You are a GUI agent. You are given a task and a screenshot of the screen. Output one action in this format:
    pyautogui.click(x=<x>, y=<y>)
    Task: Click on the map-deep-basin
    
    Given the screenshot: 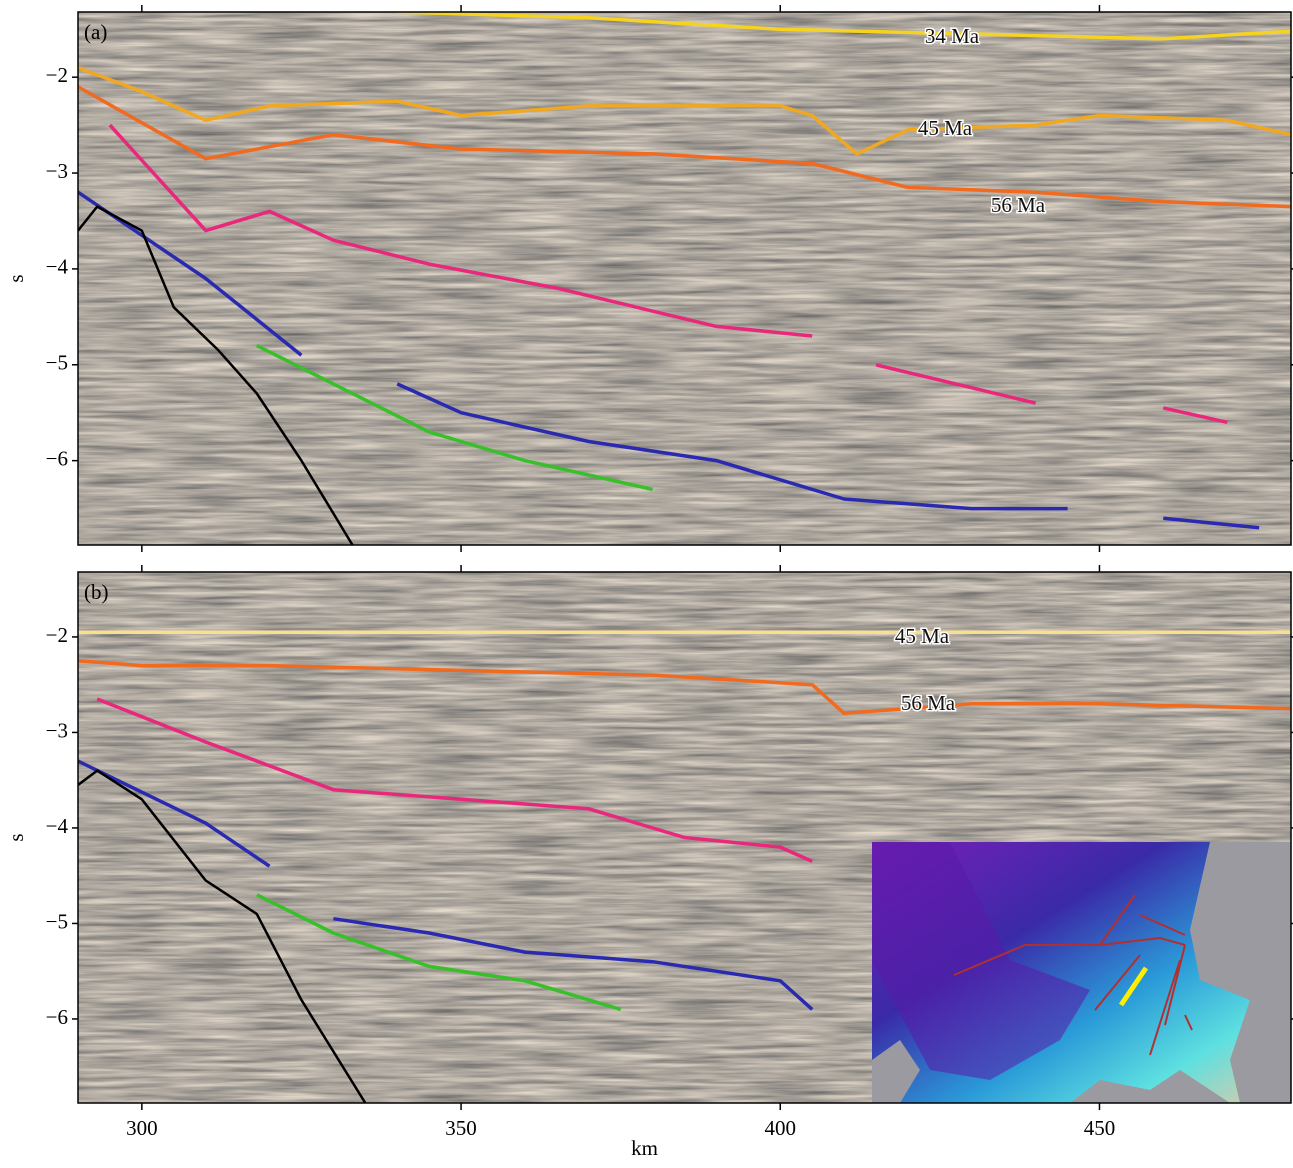 What is the action you would take?
    pyautogui.click(x=981, y=961)
    